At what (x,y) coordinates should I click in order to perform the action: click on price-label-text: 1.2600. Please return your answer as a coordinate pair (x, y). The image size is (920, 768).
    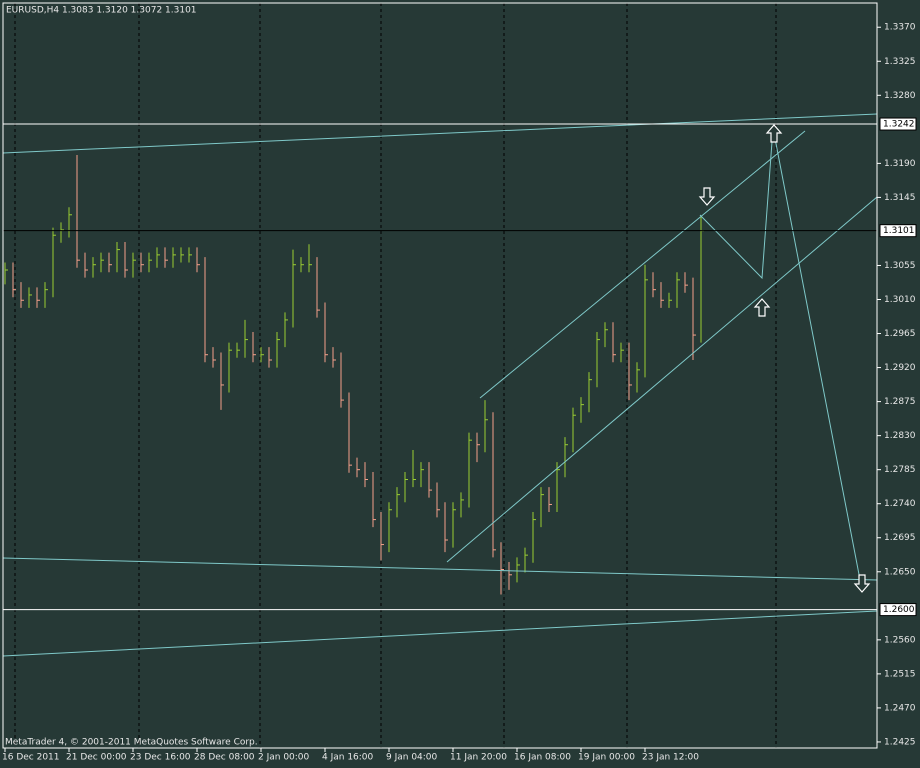
    Looking at the image, I should click on (899, 610).